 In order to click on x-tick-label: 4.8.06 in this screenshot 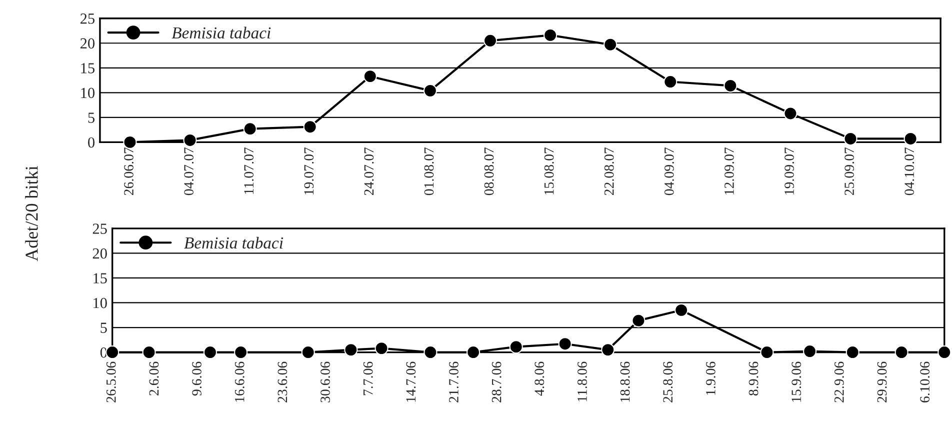, I will do `click(539, 379)`.